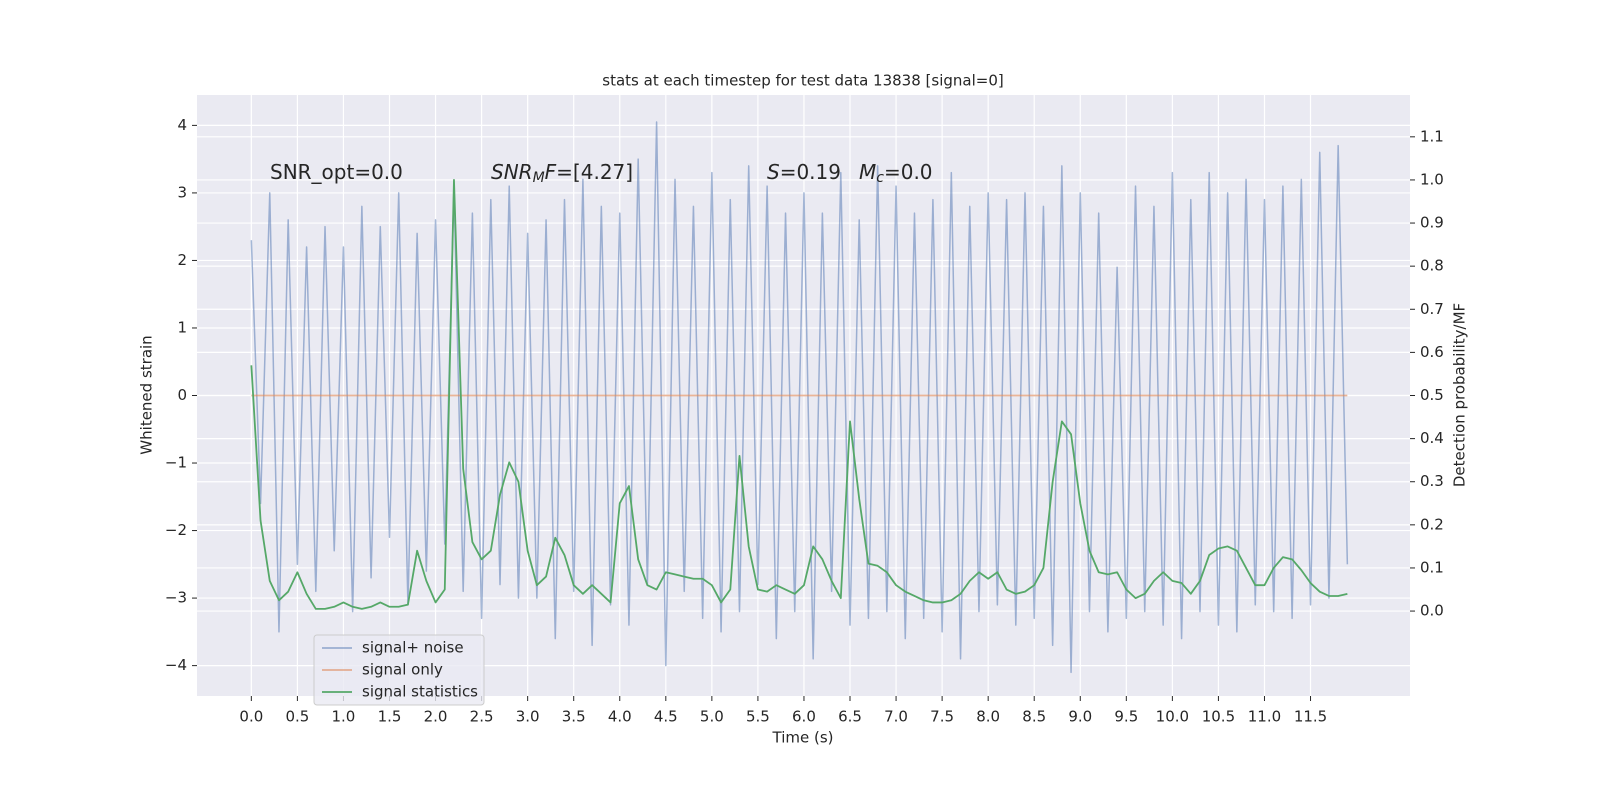 This screenshot has height=800, width=1600. What do you see at coordinates (147, 394) in the screenshot?
I see `y-axis-label: Whitened strain` at bounding box center [147, 394].